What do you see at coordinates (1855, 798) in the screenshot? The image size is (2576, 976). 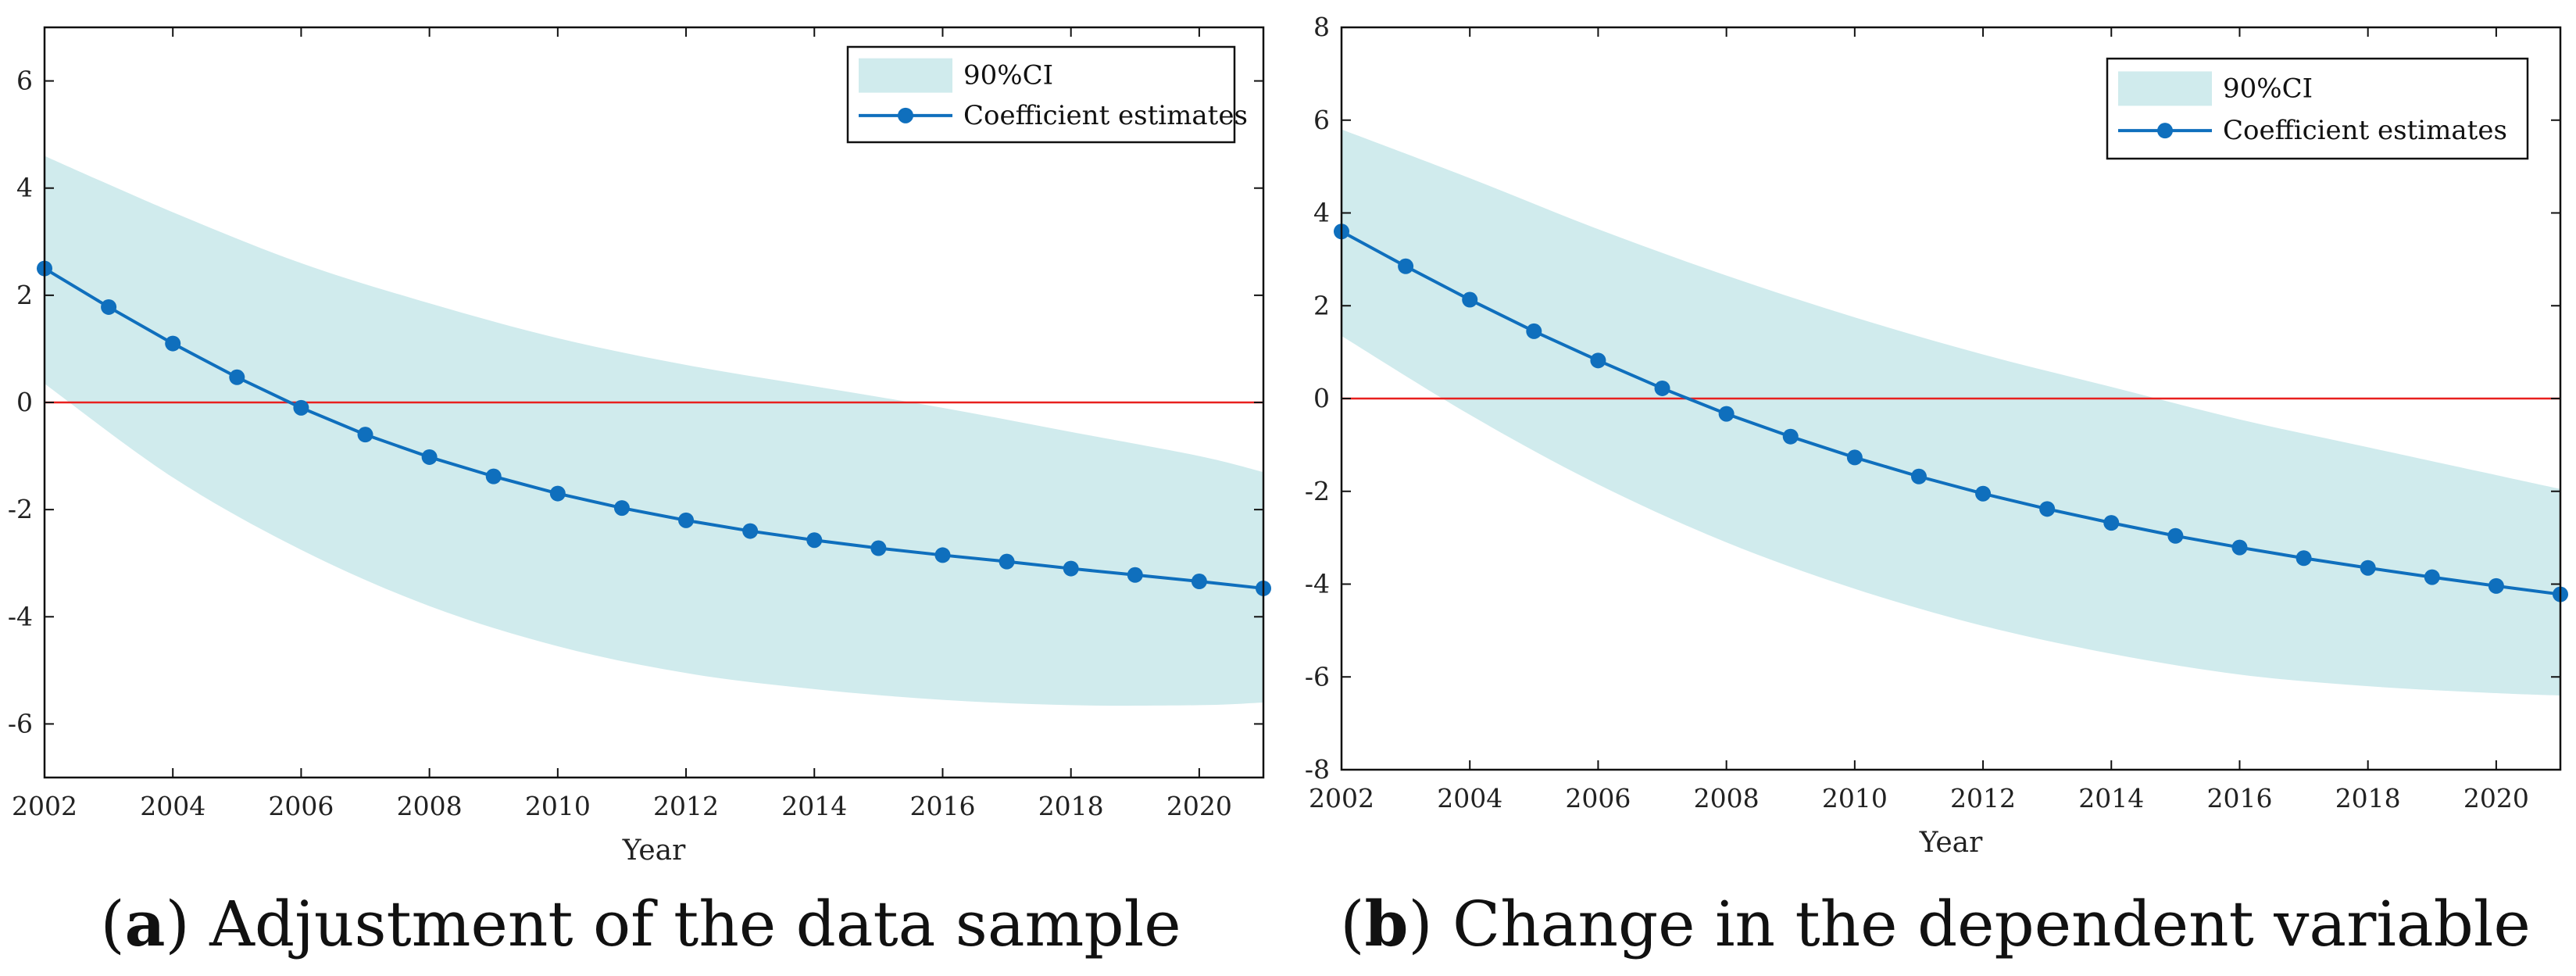 I see `chart1-xtick-label: 2010` at bounding box center [1855, 798].